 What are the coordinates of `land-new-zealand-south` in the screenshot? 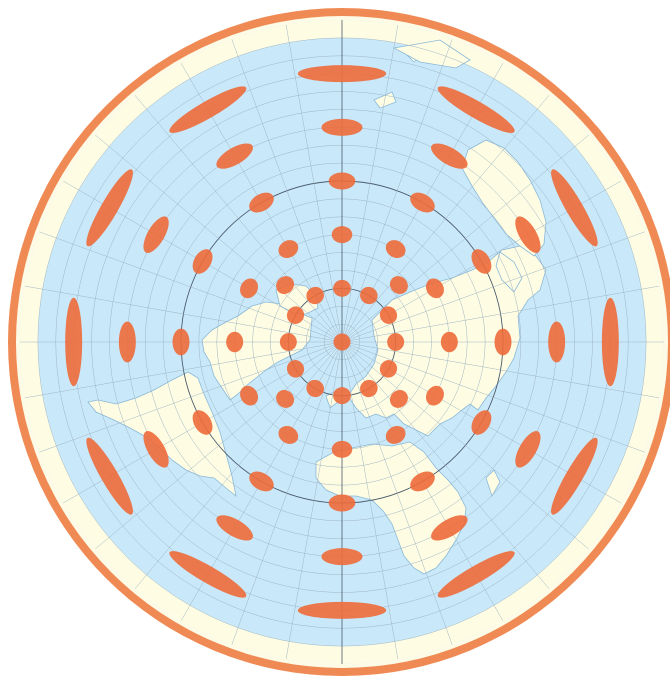 It's located at (385, 100).